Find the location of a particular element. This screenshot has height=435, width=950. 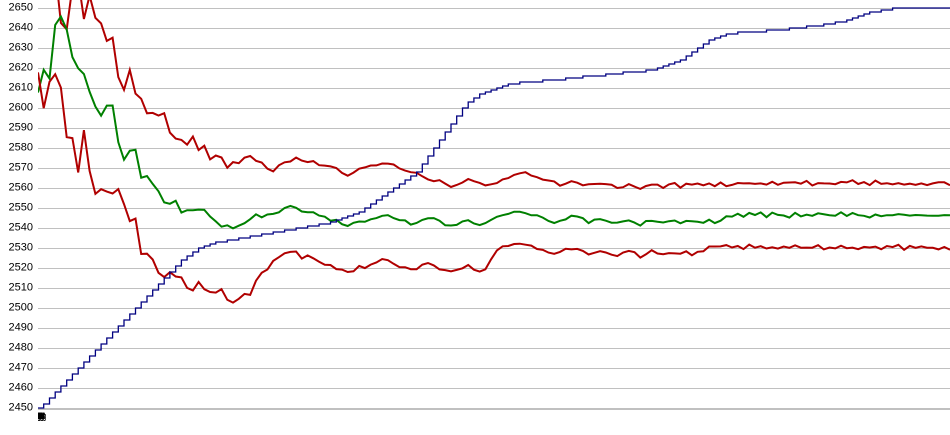

y-axis-tick-label: 2500 is located at coordinates (20, 307).